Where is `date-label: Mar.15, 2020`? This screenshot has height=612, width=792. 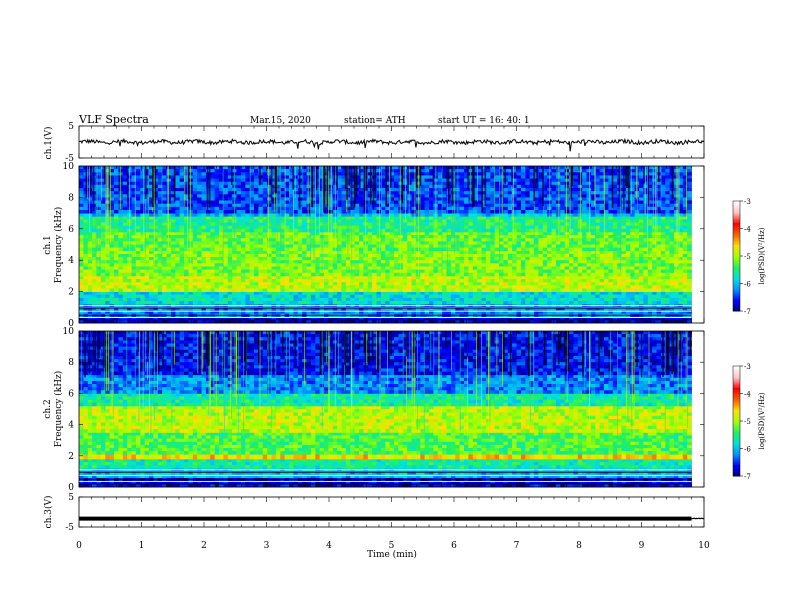 date-label: Mar.15, 2020 is located at coordinates (280, 121).